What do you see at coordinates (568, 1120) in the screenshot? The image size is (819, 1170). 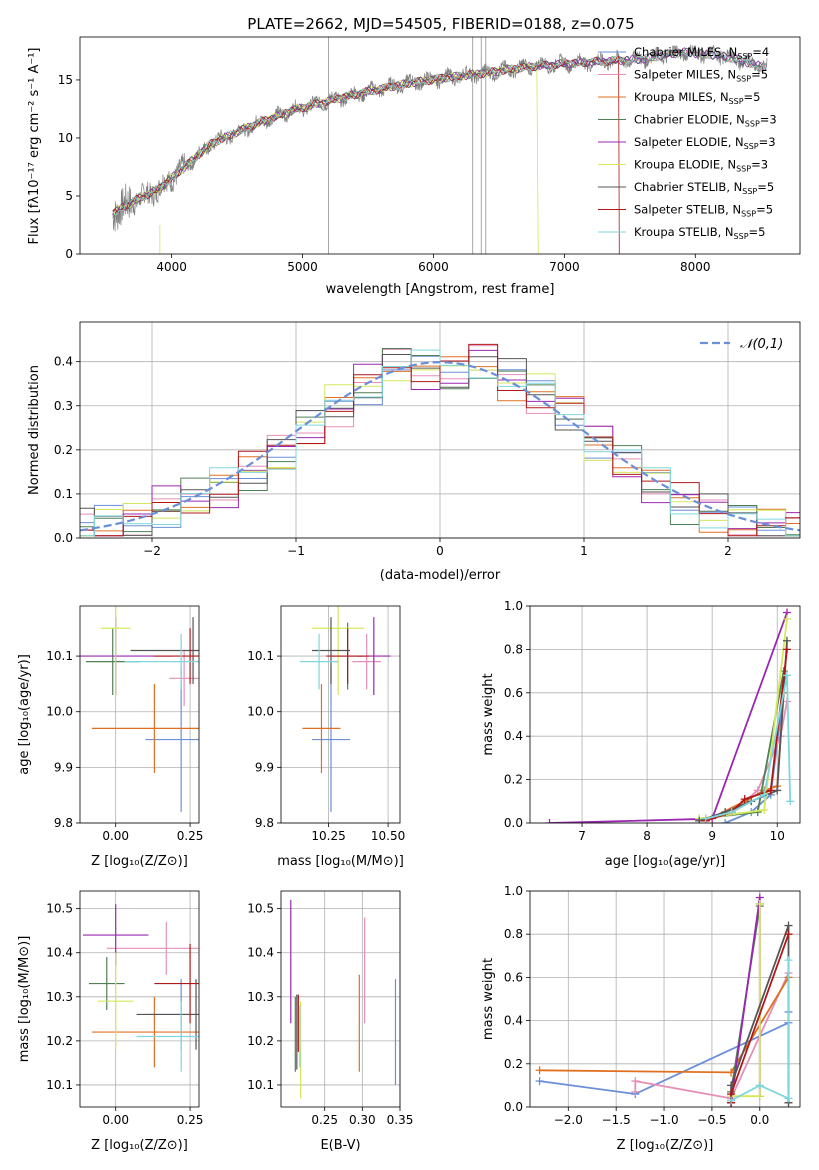 I see `xtick-label: −2.0` at bounding box center [568, 1120].